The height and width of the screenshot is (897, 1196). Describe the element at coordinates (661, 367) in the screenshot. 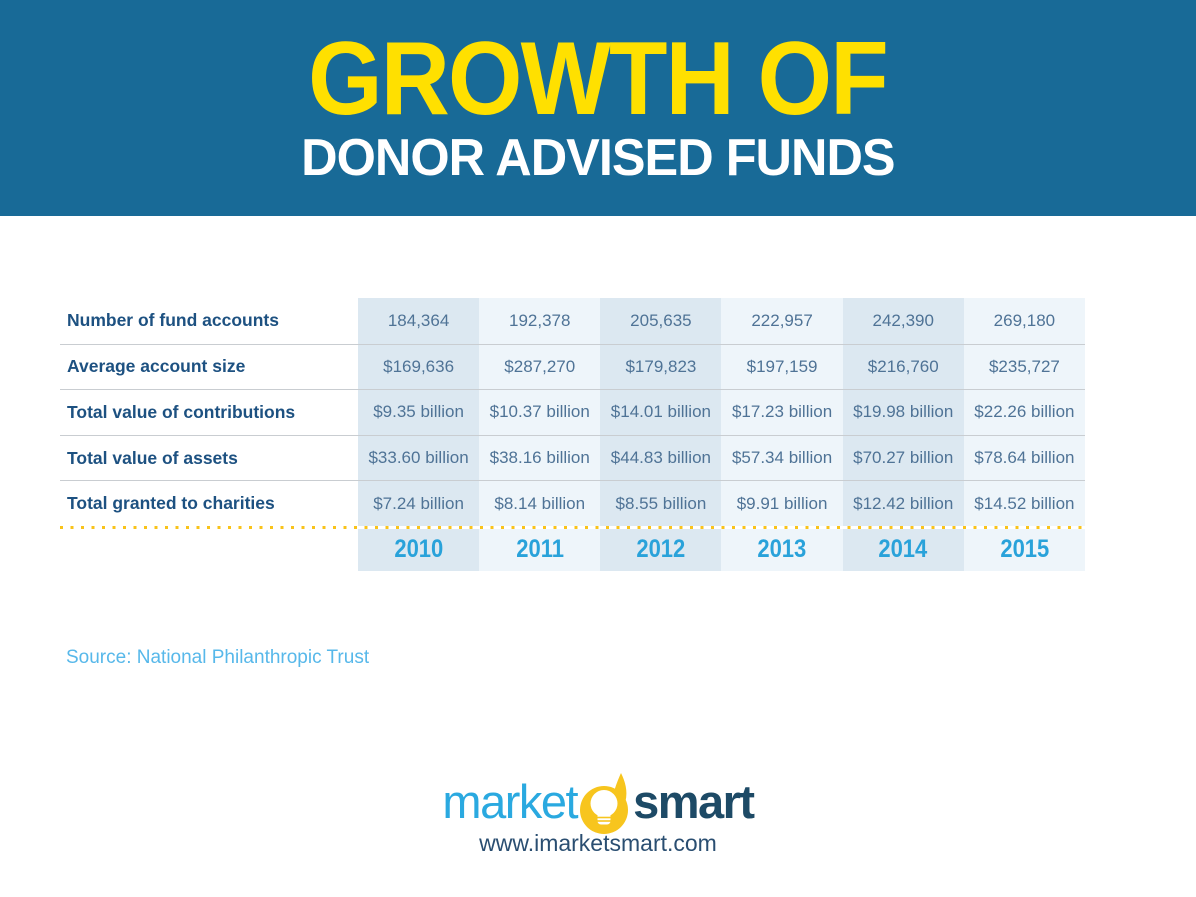

I see `value-cell: $179,823` at that location.